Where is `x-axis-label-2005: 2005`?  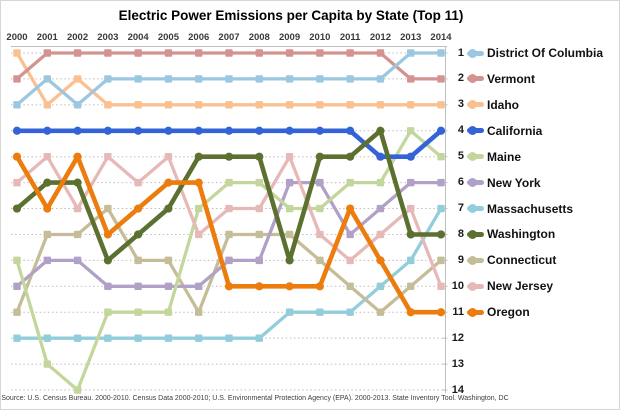 x-axis-label-2005: 2005 is located at coordinates (168, 37).